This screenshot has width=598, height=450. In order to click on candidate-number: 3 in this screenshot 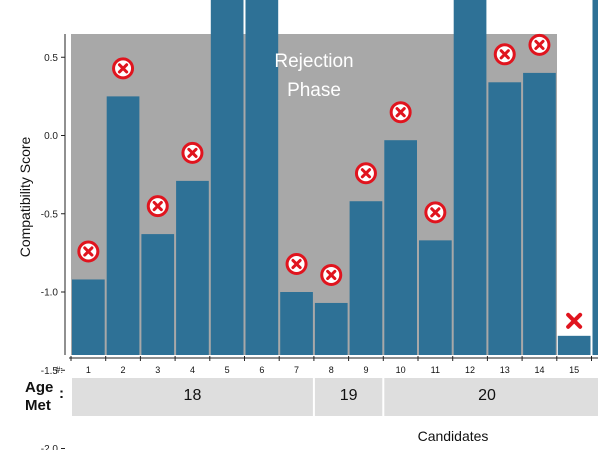, I will do `click(157, 370)`.